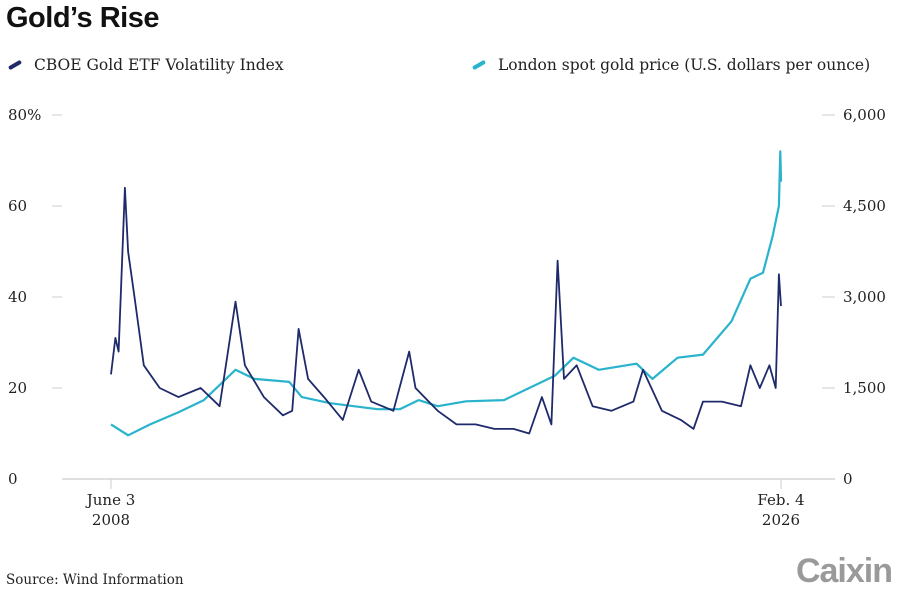 This screenshot has width=900, height=599. Describe the element at coordinates (82, 18) in the screenshot. I see `chart-title: Gold’s Rise` at that location.